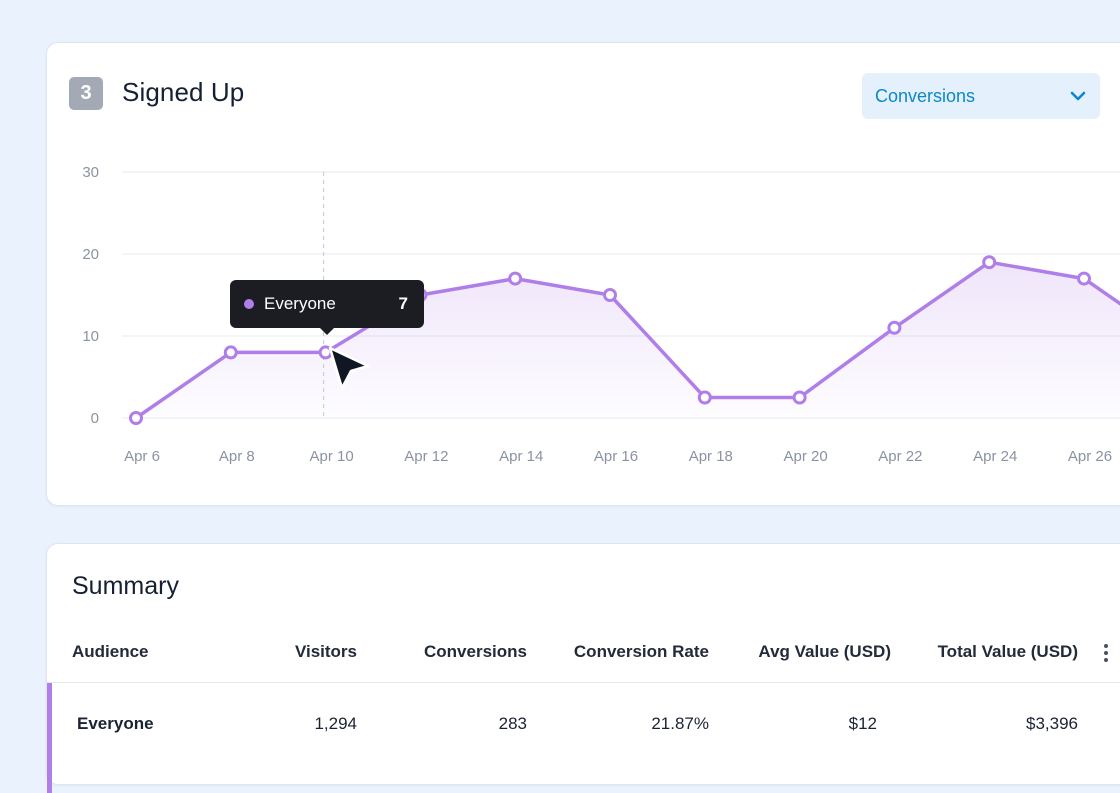  Describe the element at coordinates (249, 304) in the screenshot. I see `series-color-dot` at that location.